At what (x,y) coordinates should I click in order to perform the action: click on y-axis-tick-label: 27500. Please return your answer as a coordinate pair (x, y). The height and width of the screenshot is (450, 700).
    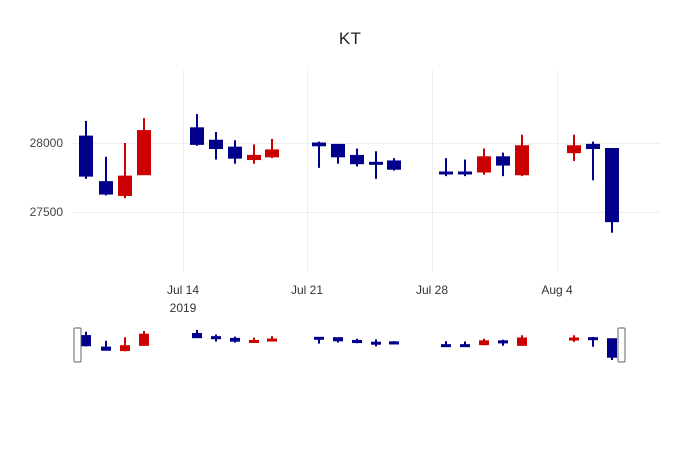
    Looking at the image, I should click on (47, 212).